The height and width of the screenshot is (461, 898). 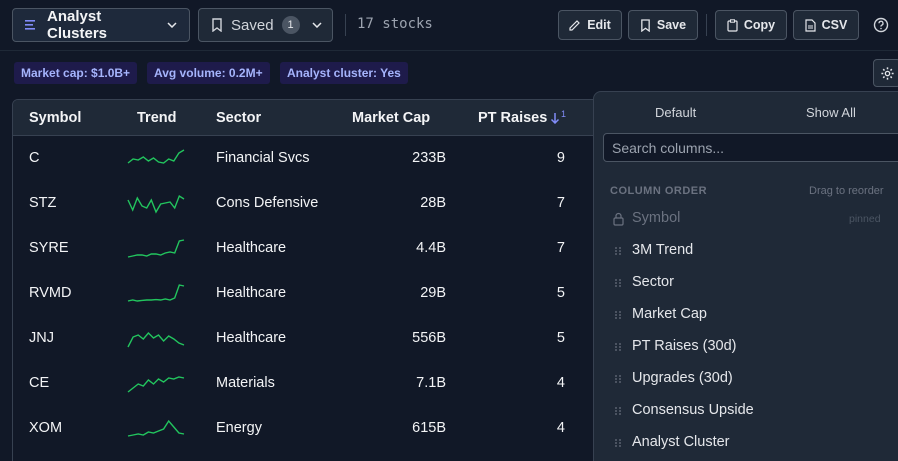 I want to click on saved-label: Saved, so click(x=252, y=25).